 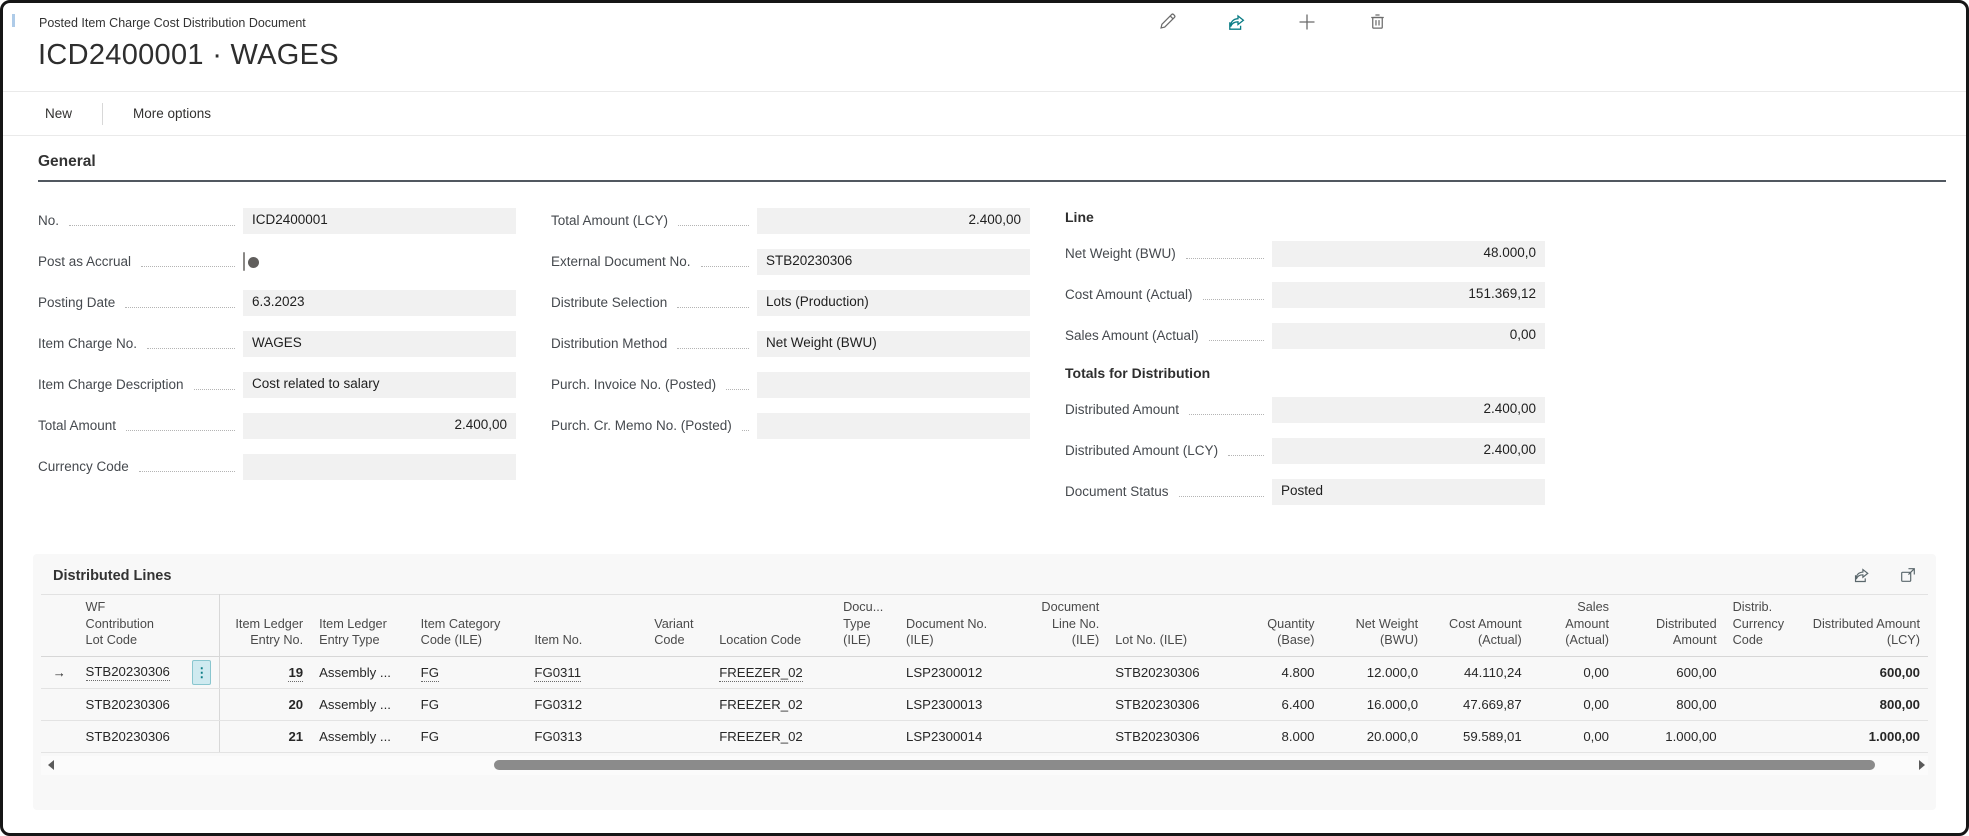 What do you see at coordinates (773, 625) in the screenshot?
I see `col-location-code: Location Code` at bounding box center [773, 625].